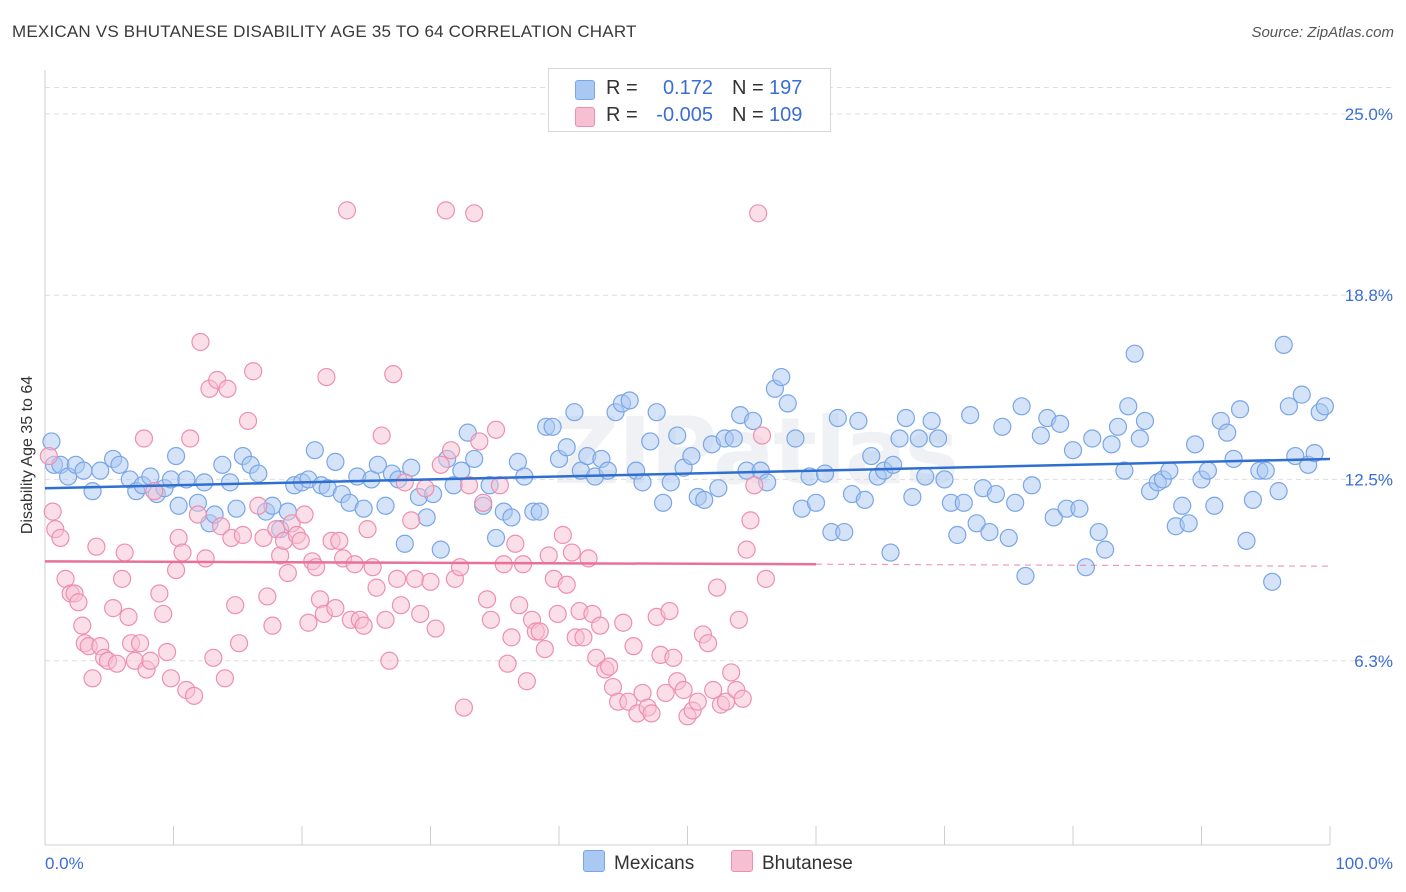 The width and height of the screenshot is (1406, 892). I want to click on bhutanese-swatch, so click(742, 861).